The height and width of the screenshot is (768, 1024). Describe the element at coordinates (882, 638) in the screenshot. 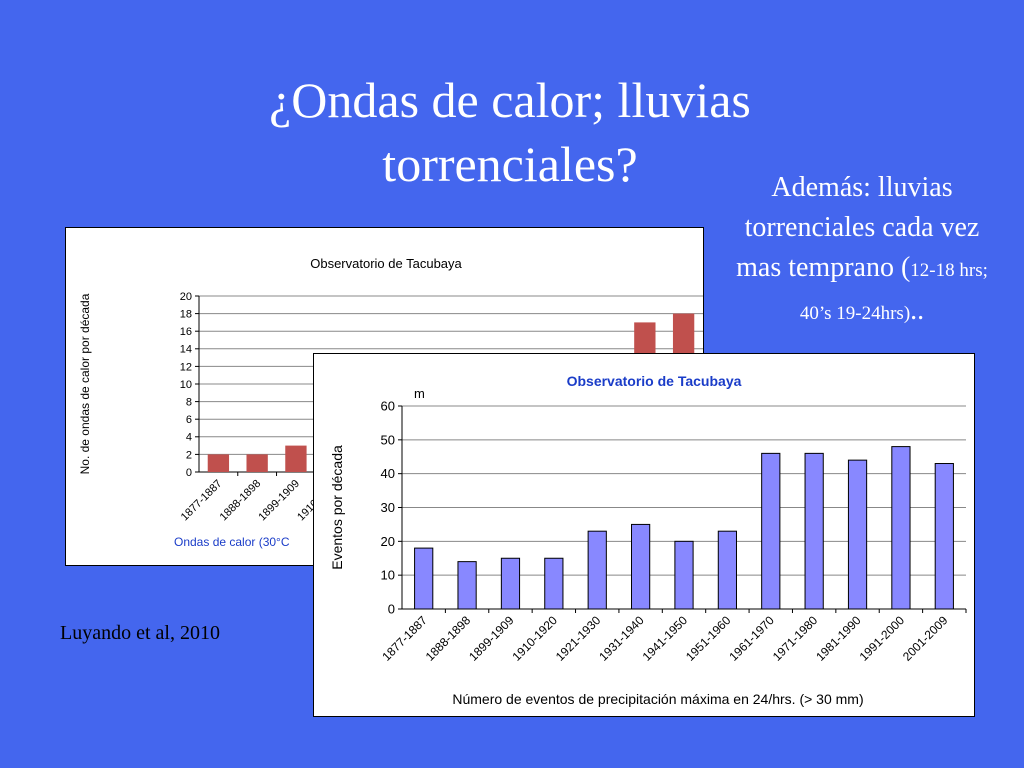

I see `x-tick-label: 1991-2000` at that location.